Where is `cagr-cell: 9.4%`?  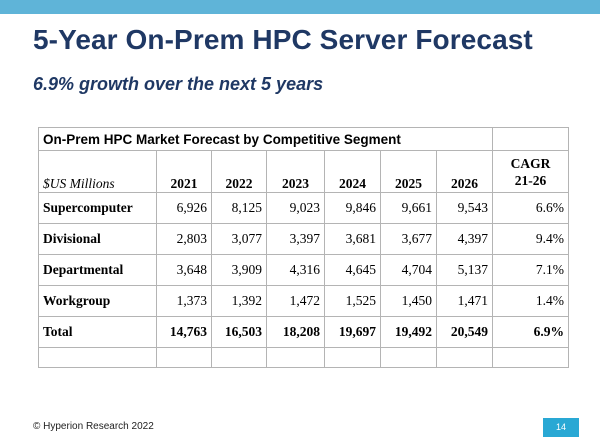 cagr-cell: 9.4% is located at coordinates (530, 239).